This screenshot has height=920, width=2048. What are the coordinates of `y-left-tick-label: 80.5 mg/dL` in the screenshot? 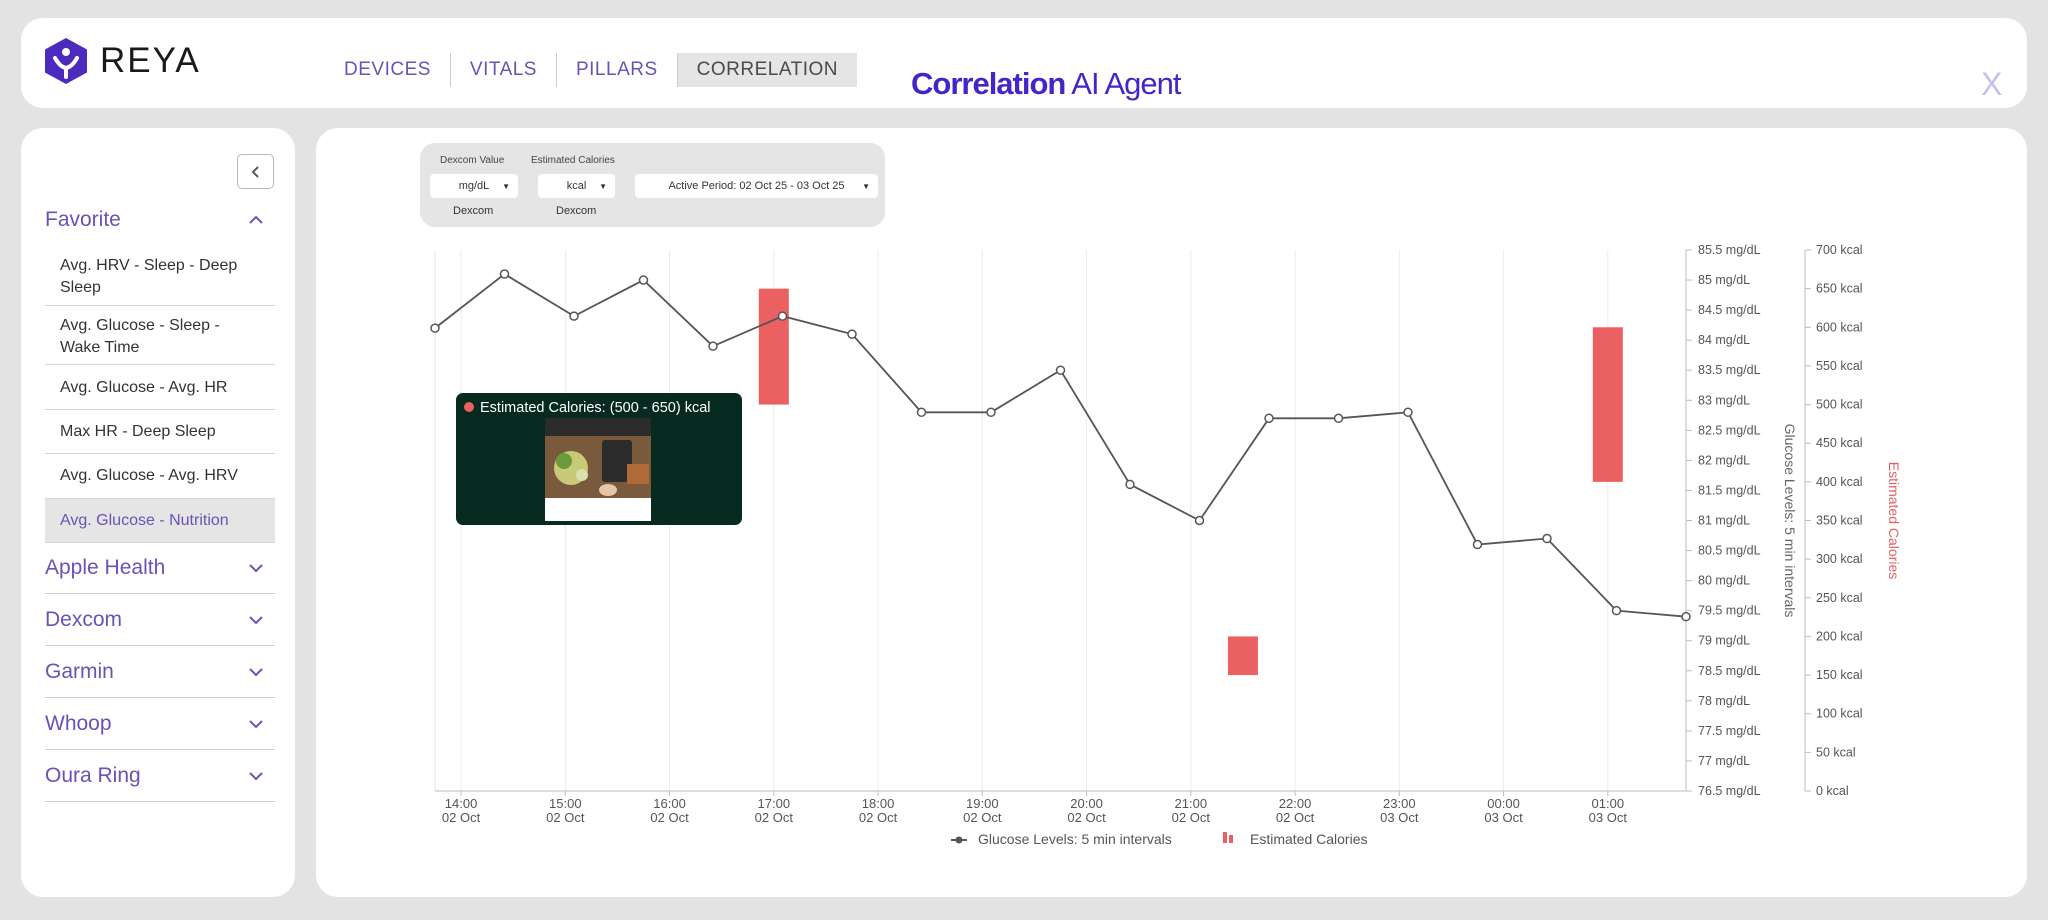 It's located at (1729, 551).